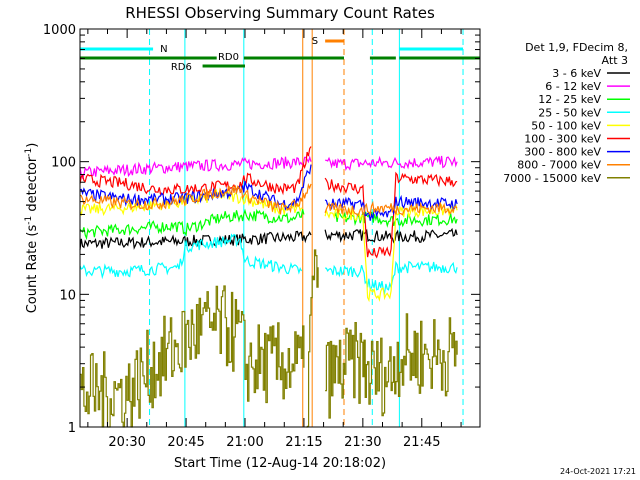  I want to click on legend-label: 6 - 12 keV, so click(573, 86).